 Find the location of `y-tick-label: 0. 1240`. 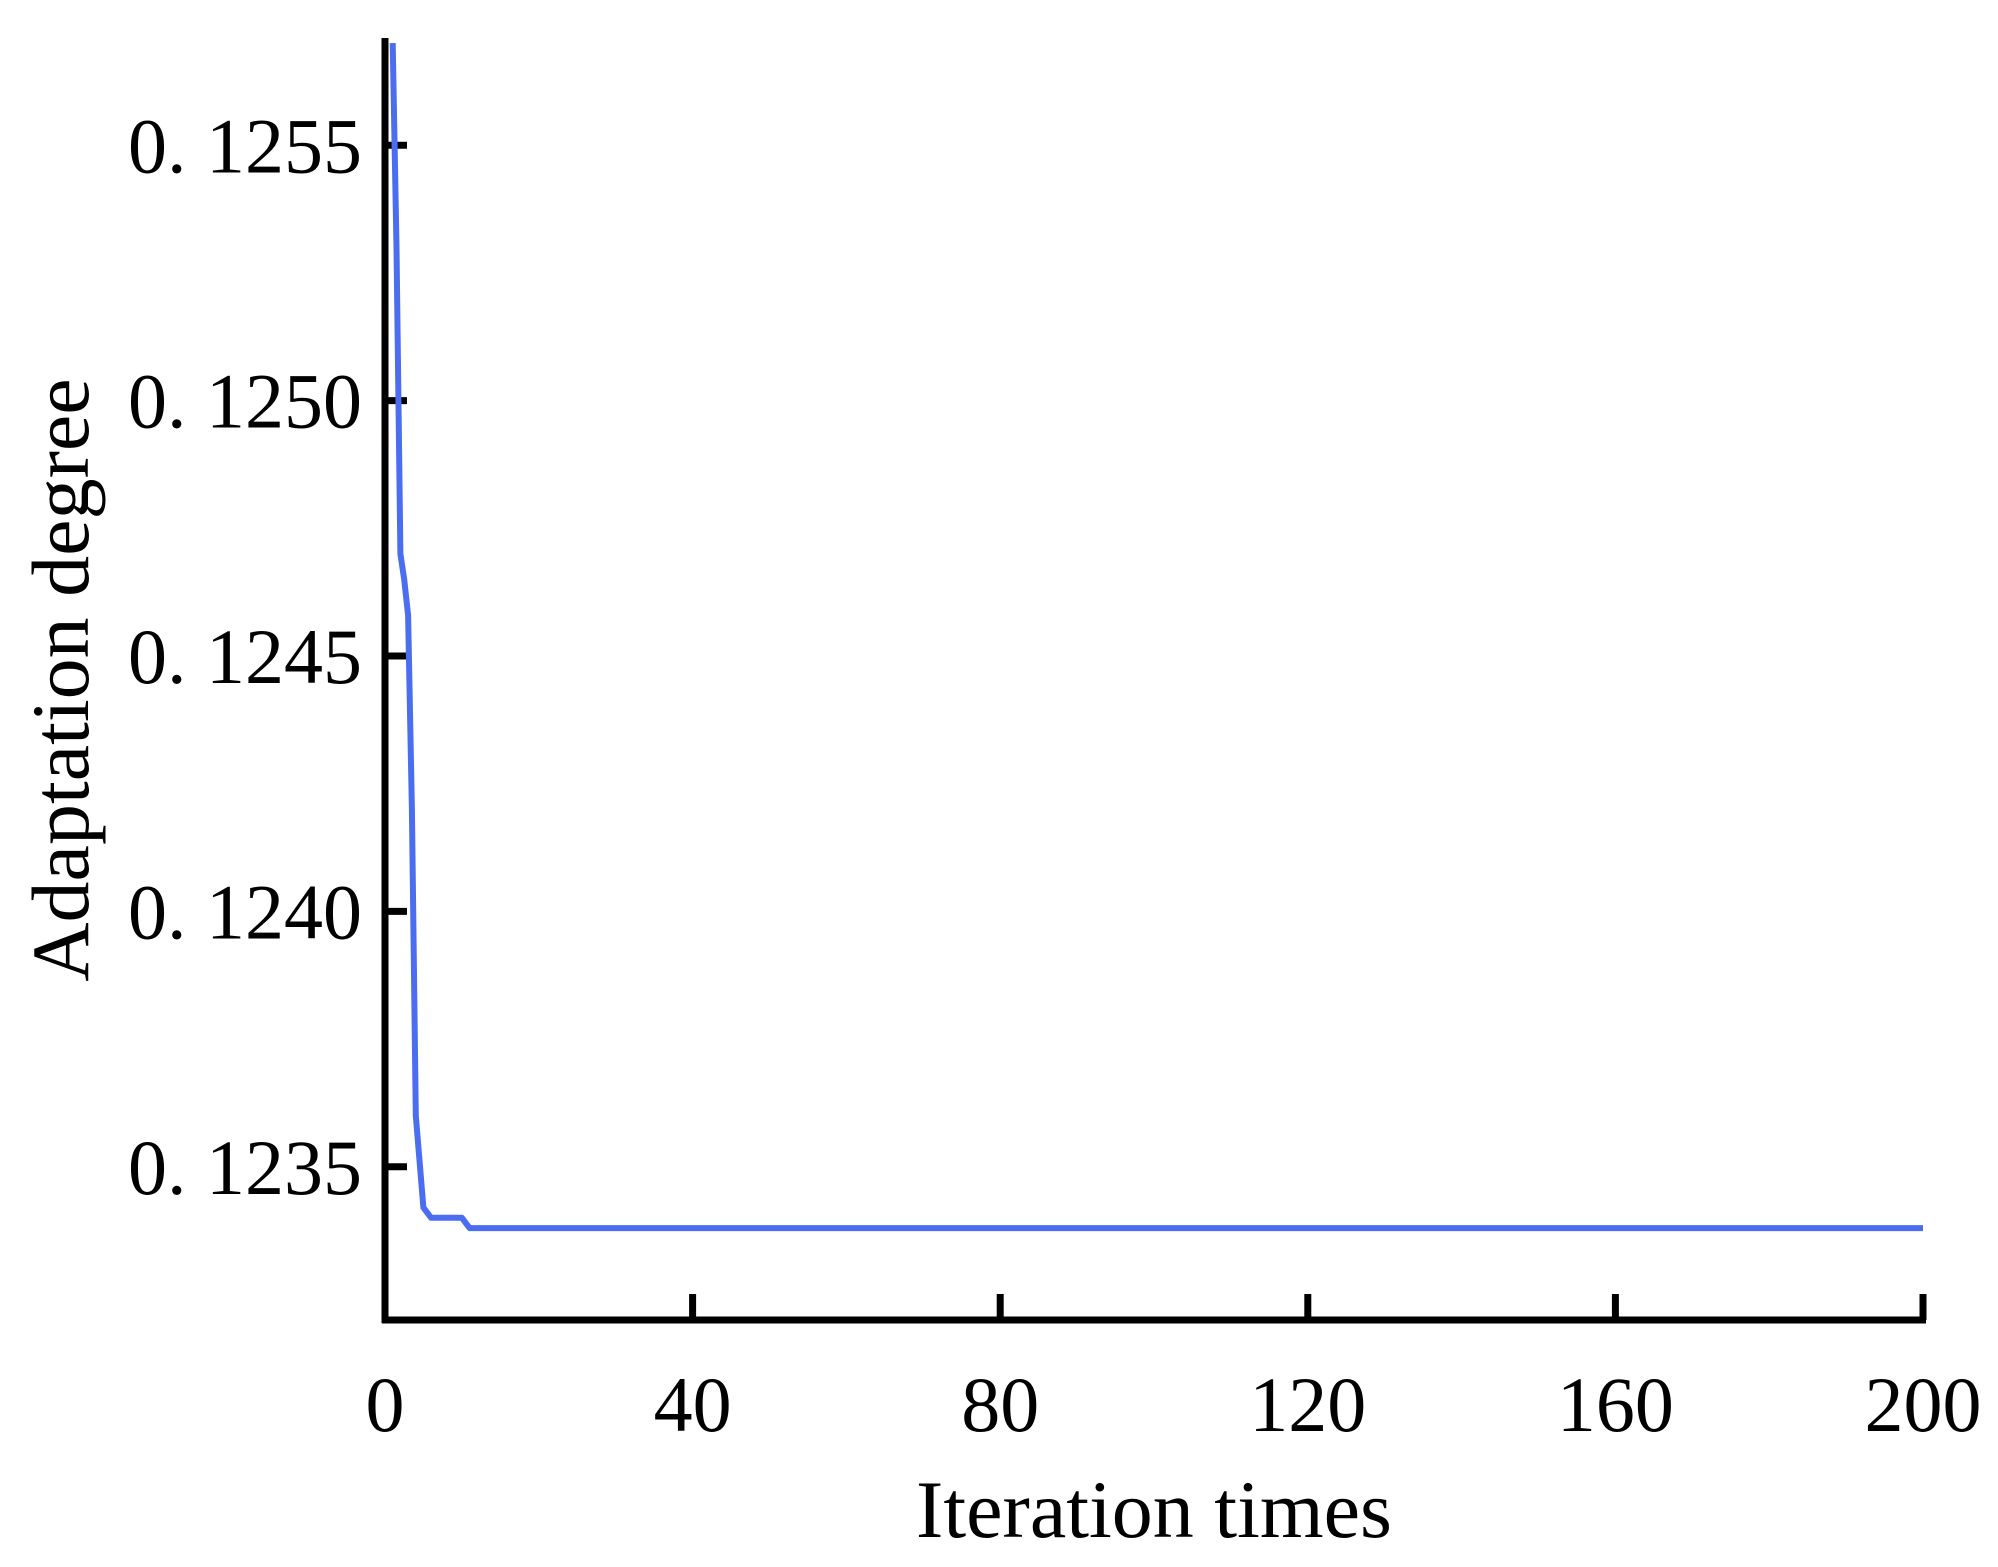

y-tick-label: 0. 1240 is located at coordinates (245, 911).